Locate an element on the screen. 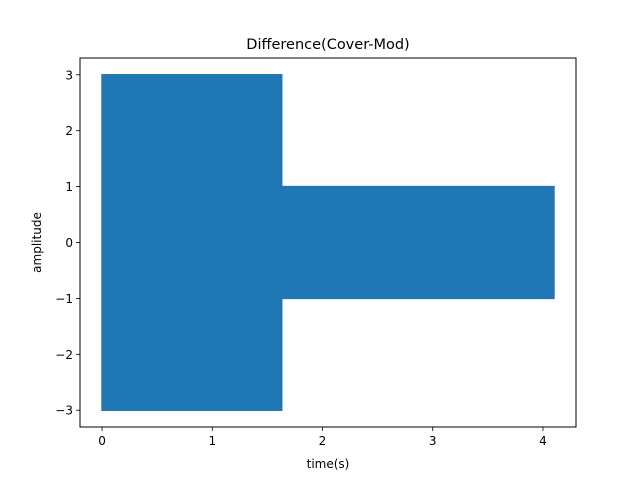 Image resolution: width=640 pixels, height=480 pixels. x-tick-label: 4 is located at coordinates (543, 441).